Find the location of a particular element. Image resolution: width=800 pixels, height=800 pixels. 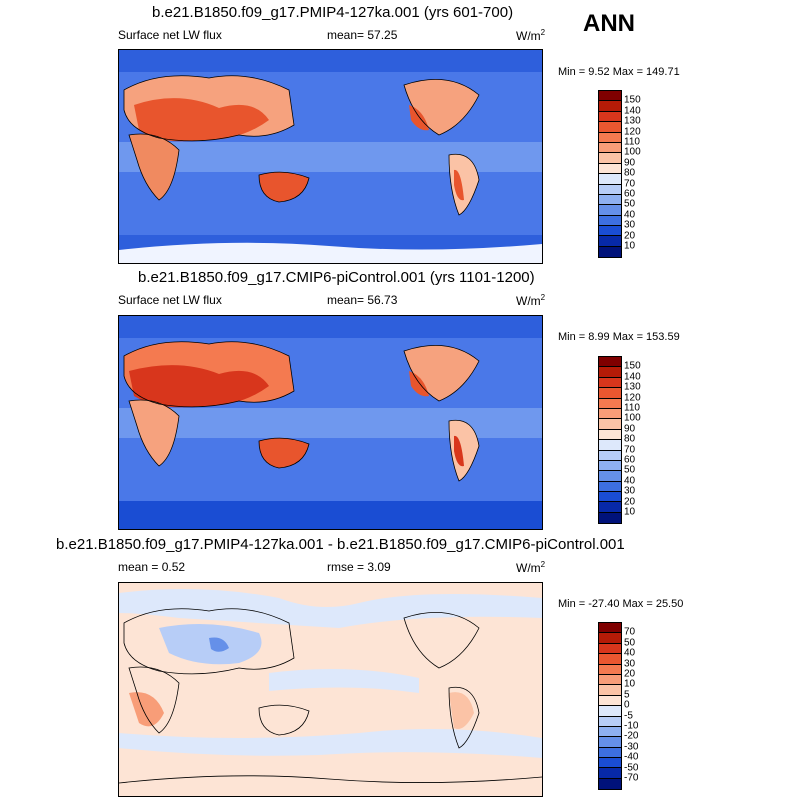

central-asia-negative is located at coordinates (219, 644).